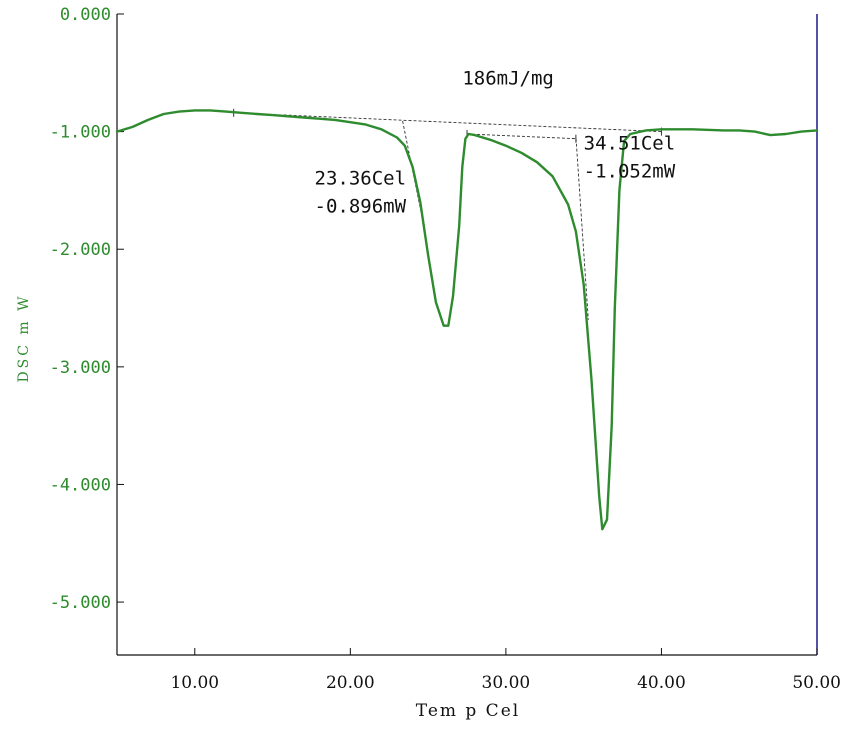 The height and width of the screenshot is (729, 845). I want to click on annotations: 186mJ/mg 23.36Cel -0.896mW 34.51Cel -1.052mW, so click(495, 143).